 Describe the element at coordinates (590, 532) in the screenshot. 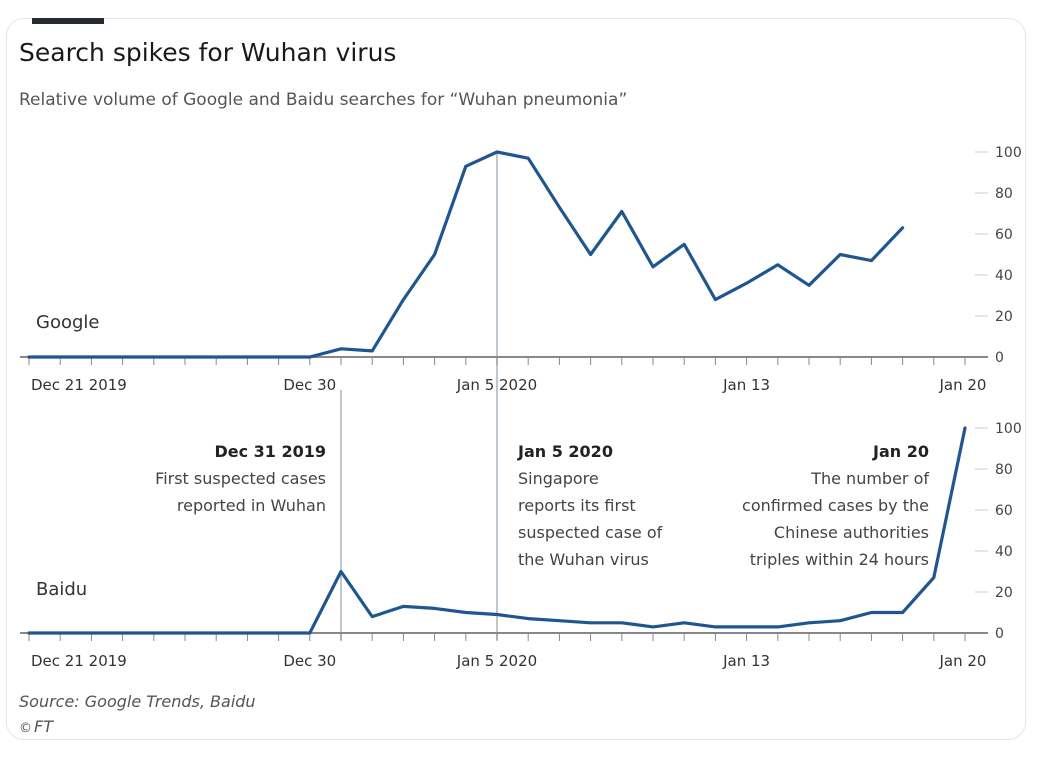

I see `annotation-jan5-line: suspected case of` at that location.